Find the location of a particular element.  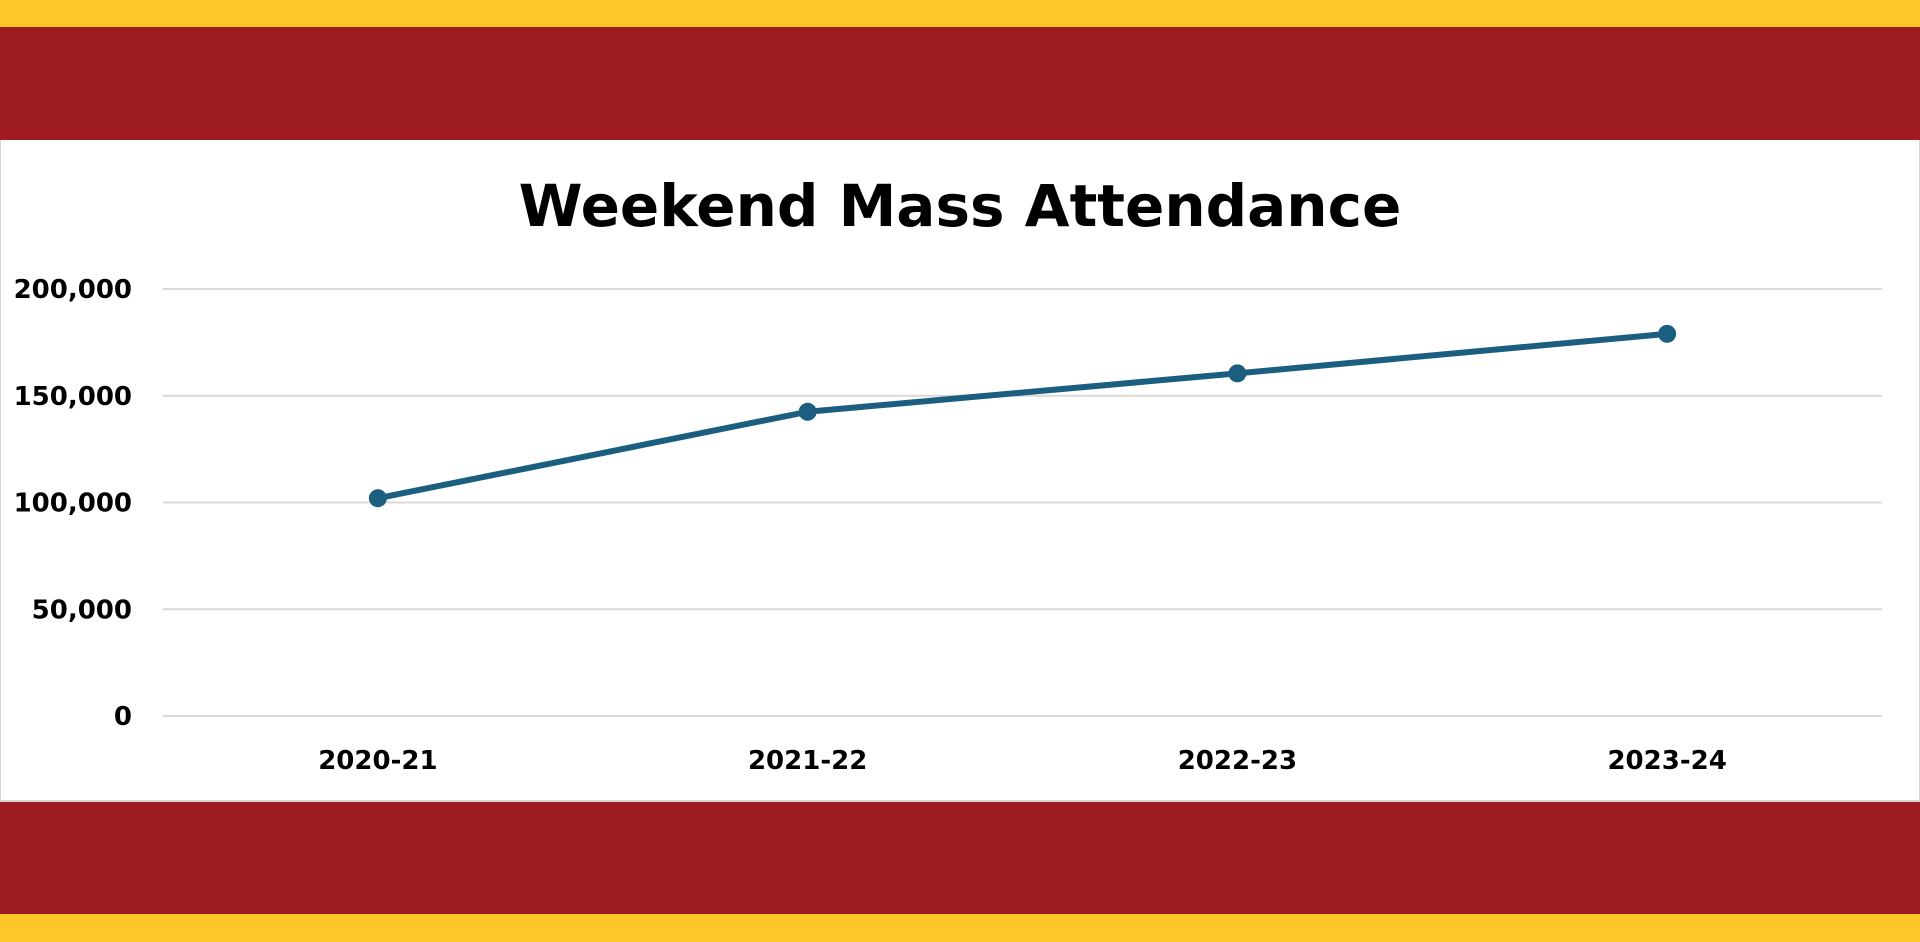

x-tick-label: 2021-22 is located at coordinates (807, 761).